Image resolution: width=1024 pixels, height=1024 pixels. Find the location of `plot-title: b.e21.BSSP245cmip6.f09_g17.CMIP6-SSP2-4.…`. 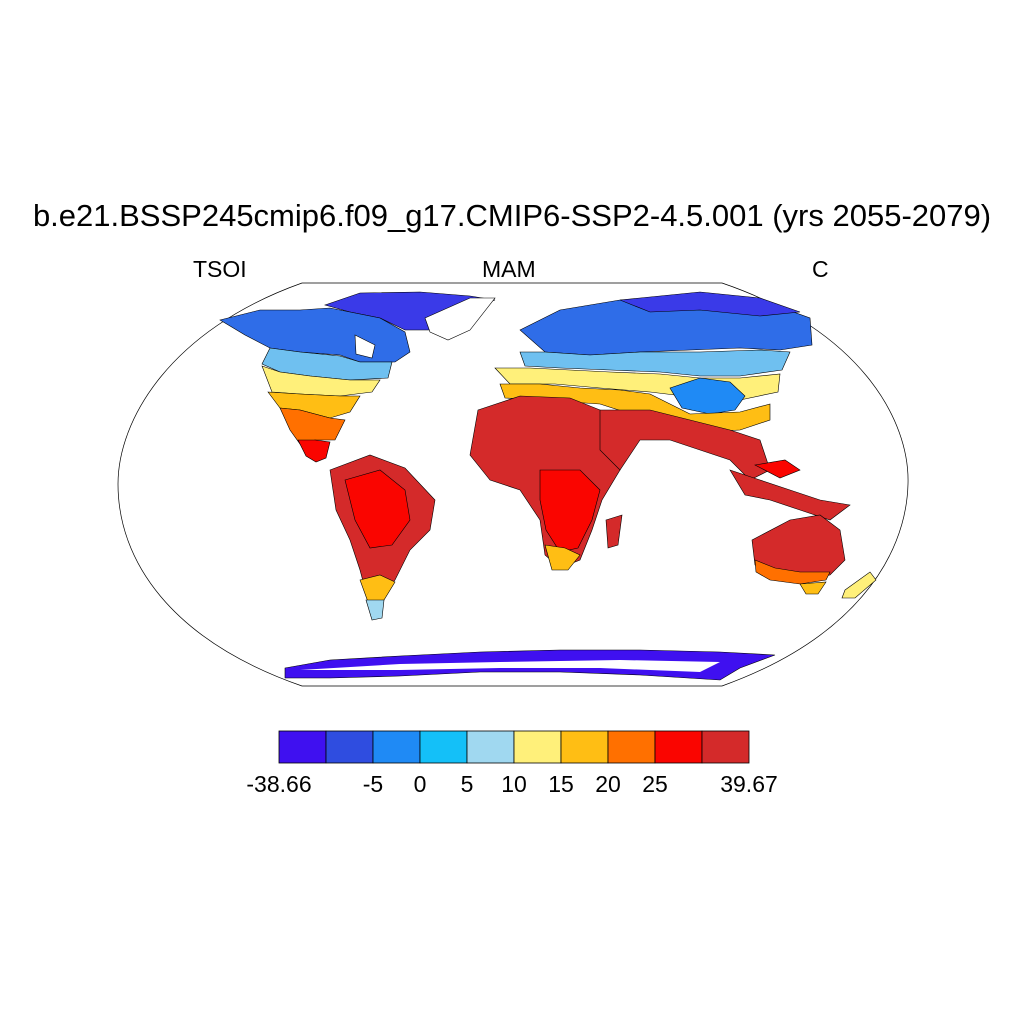

plot-title: b.e21.BSSP245cmip6.f09_g17.CMIP6-SSP2-4.… is located at coordinates (512, 215).